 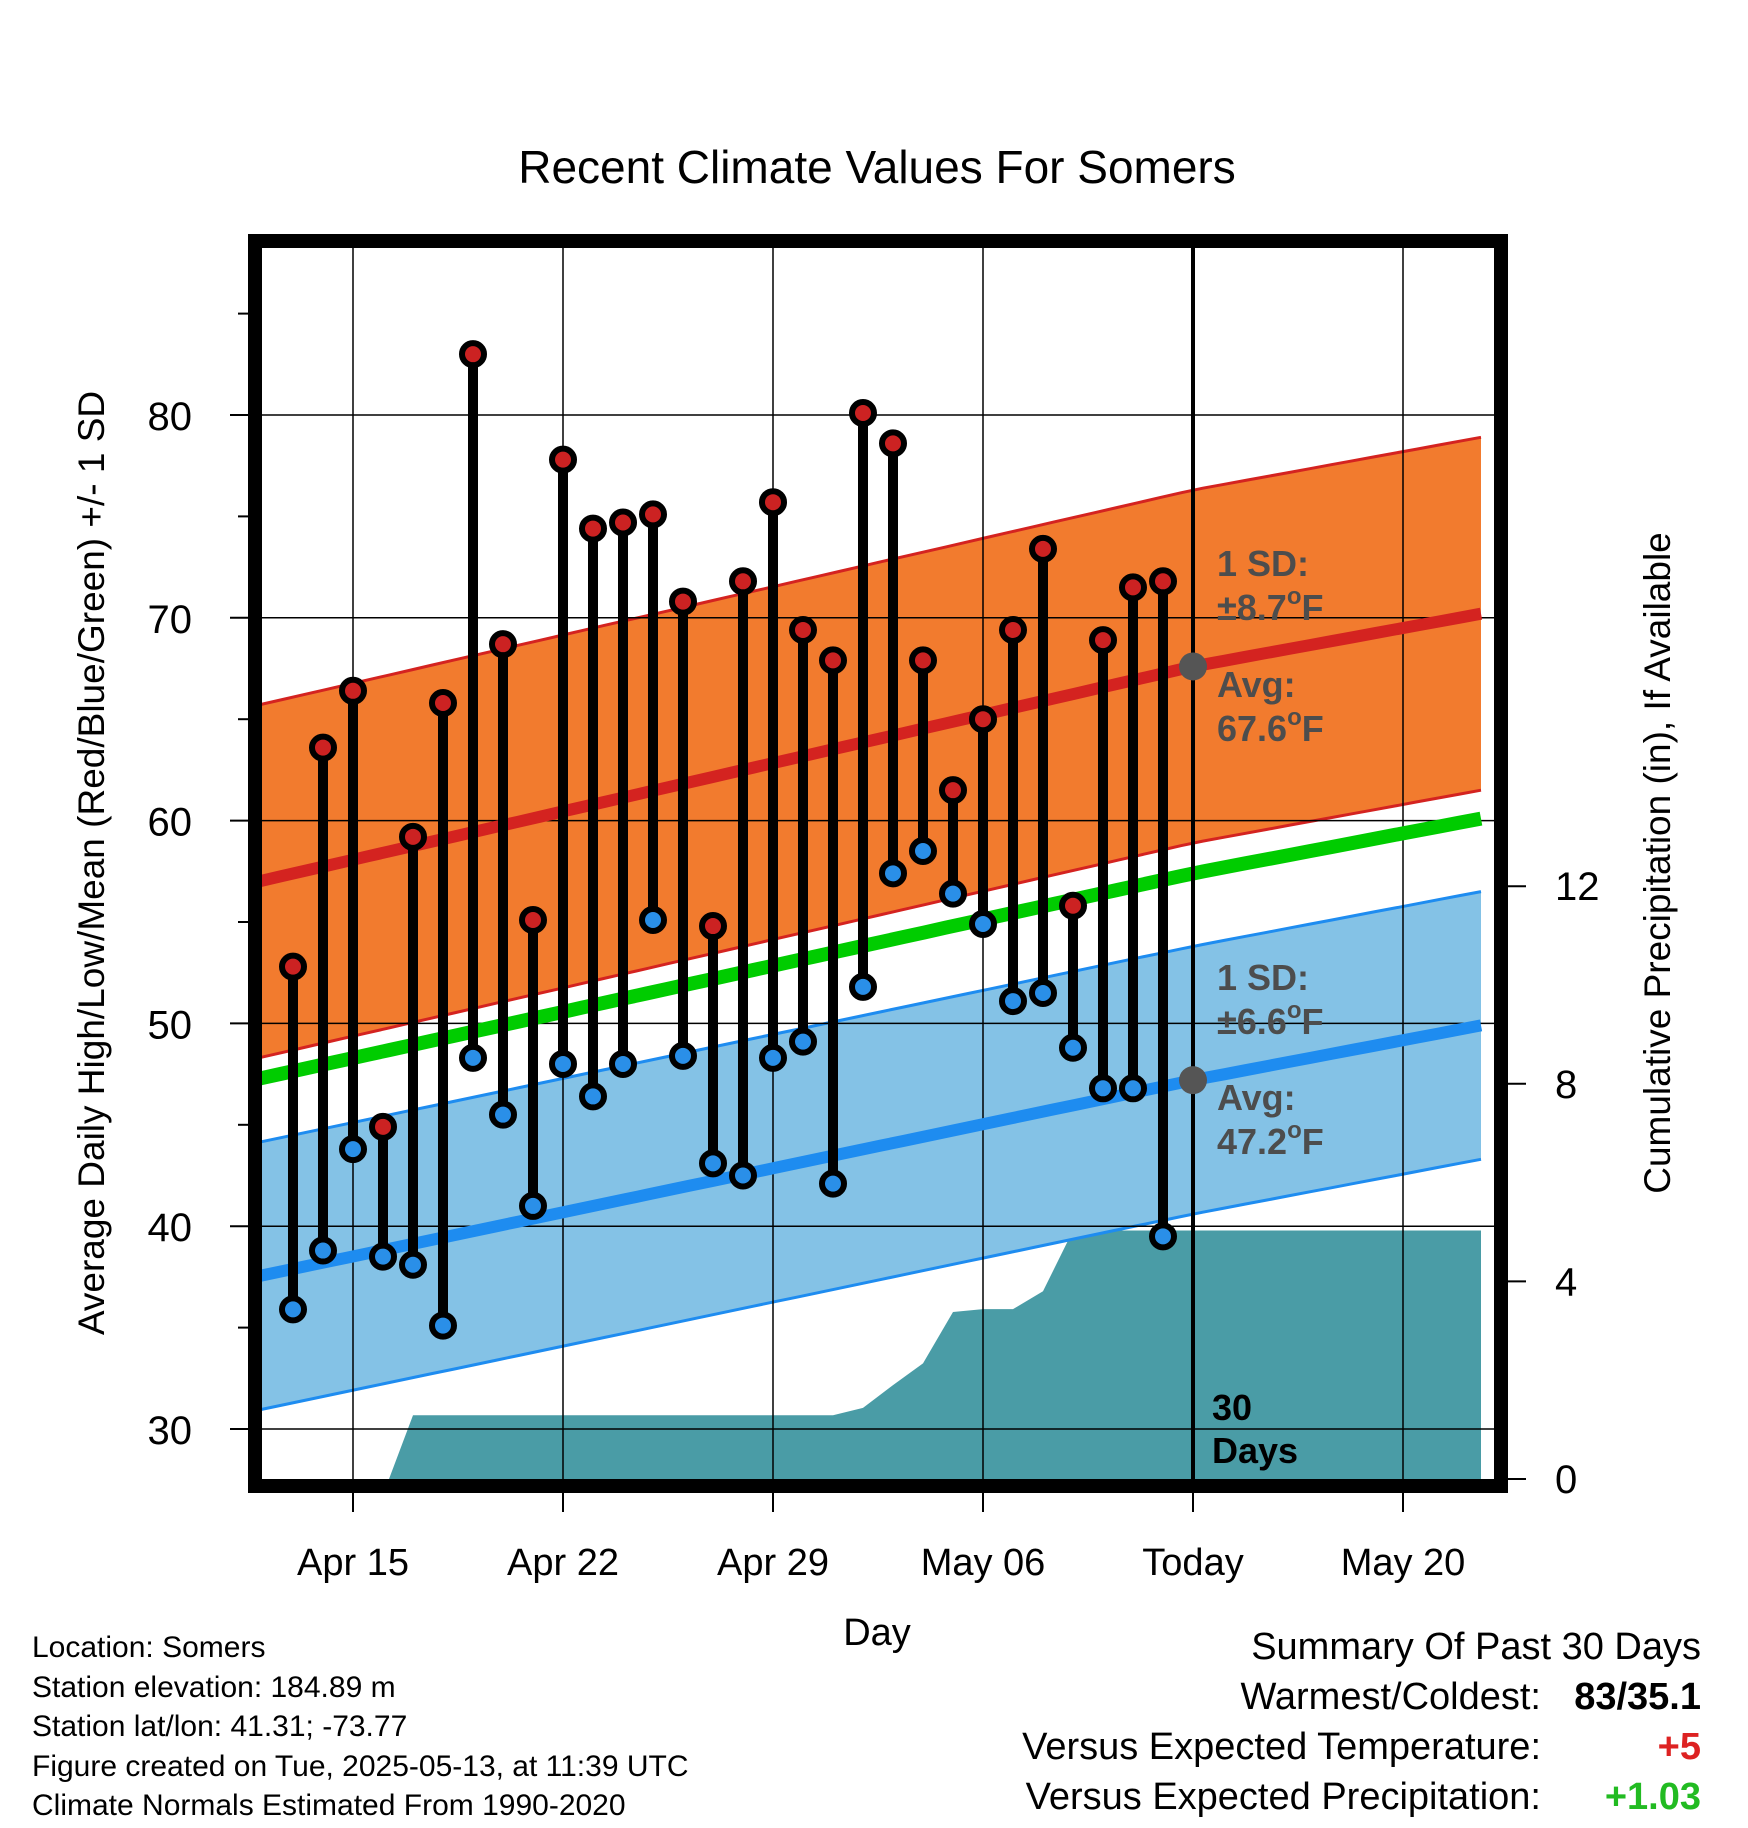 What do you see at coordinates (1270, 1139) in the screenshot?
I see `low-avg-line: 47.2oF` at bounding box center [1270, 1139].